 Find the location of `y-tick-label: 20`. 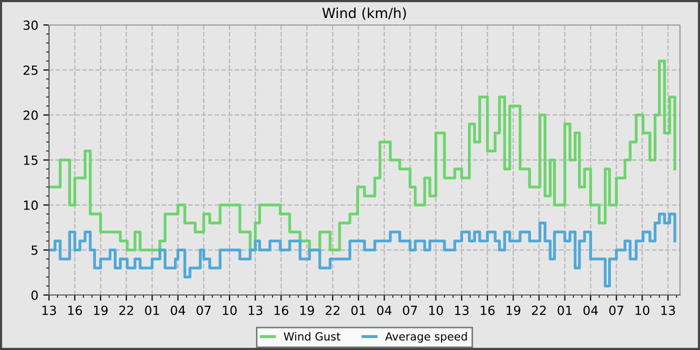

y-tick-label: 20 is located at coordinates (31, 115).